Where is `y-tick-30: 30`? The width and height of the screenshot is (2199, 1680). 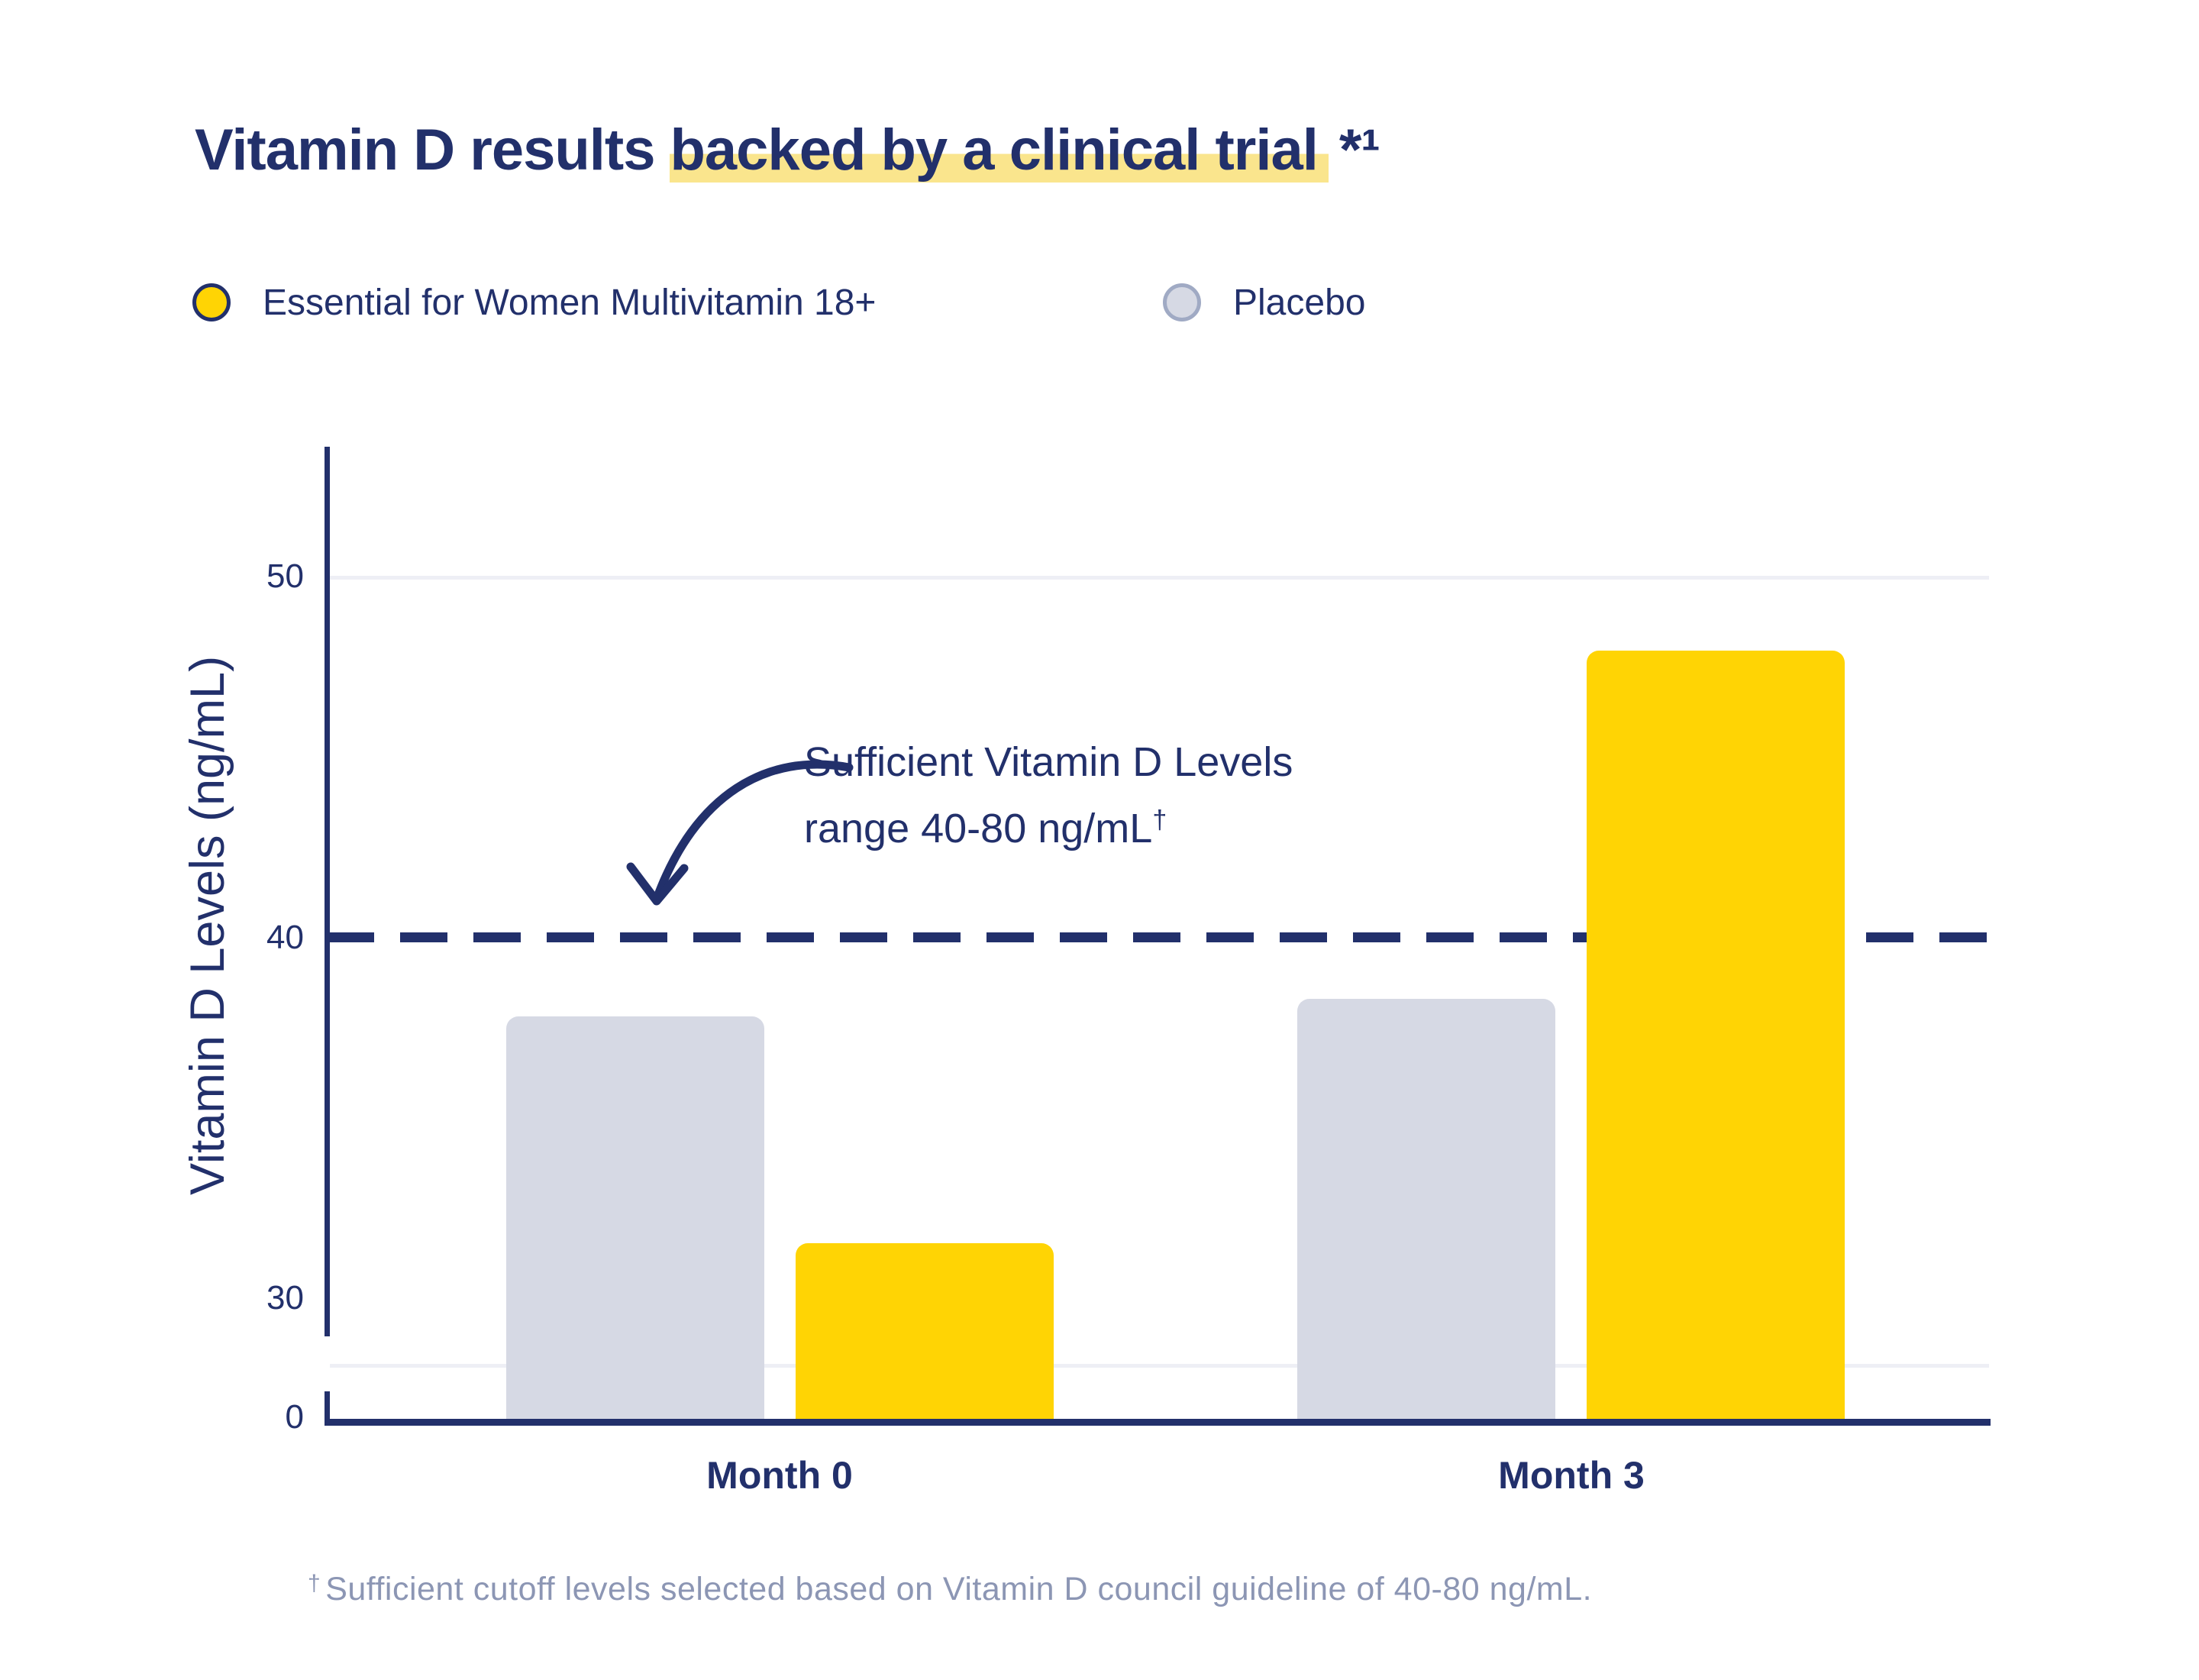
y-tick-30: 30 is located at coordinates (285, 1298).